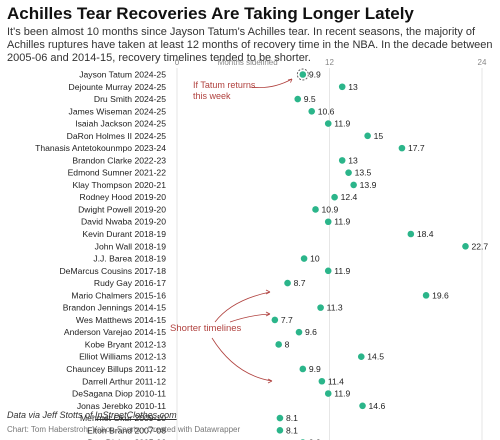  Describe the element at coordinates (375, 357) in the screenshot. I see `value-label: 14.5` at that location.